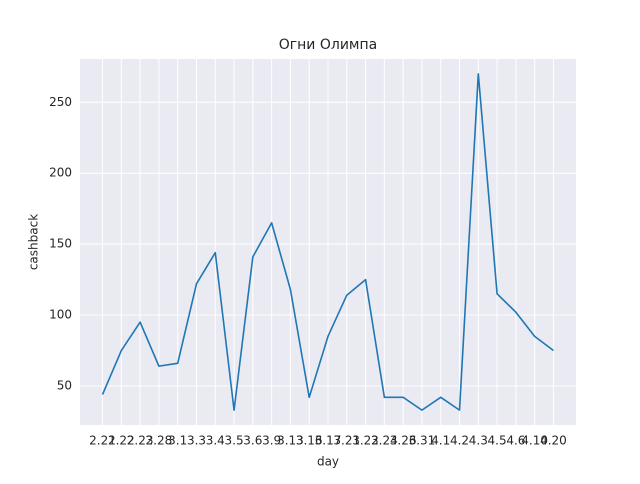  Describe the element at coordinates (534, 441) in the screenshot. I see `x-tick-label: 4.10` at that location.